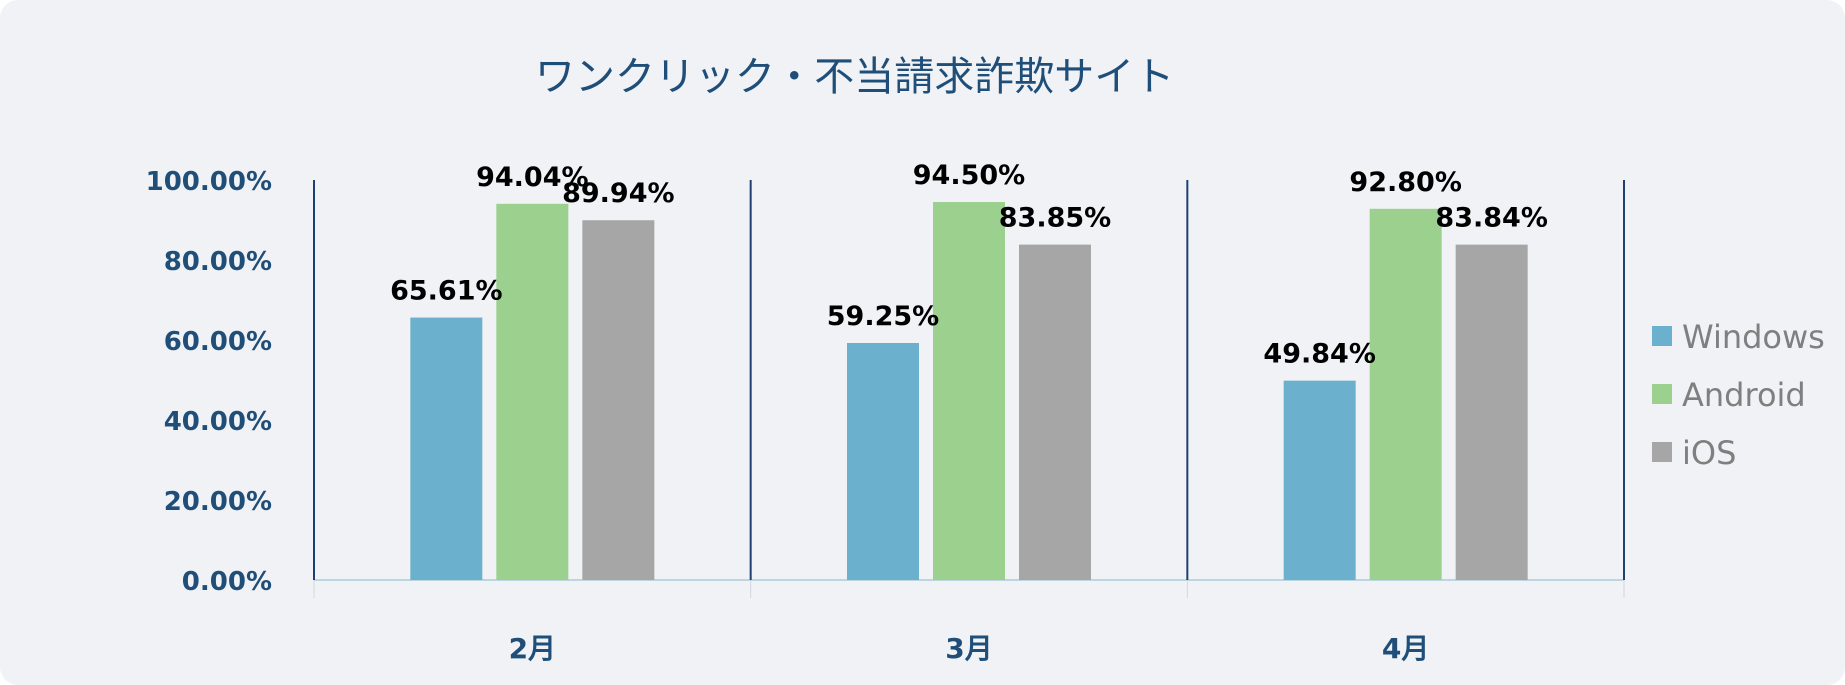 Image resolution: width=1845 pixels, height=685 pixels. I want to click on x-tick-label: 4月, so click(1405, 648).